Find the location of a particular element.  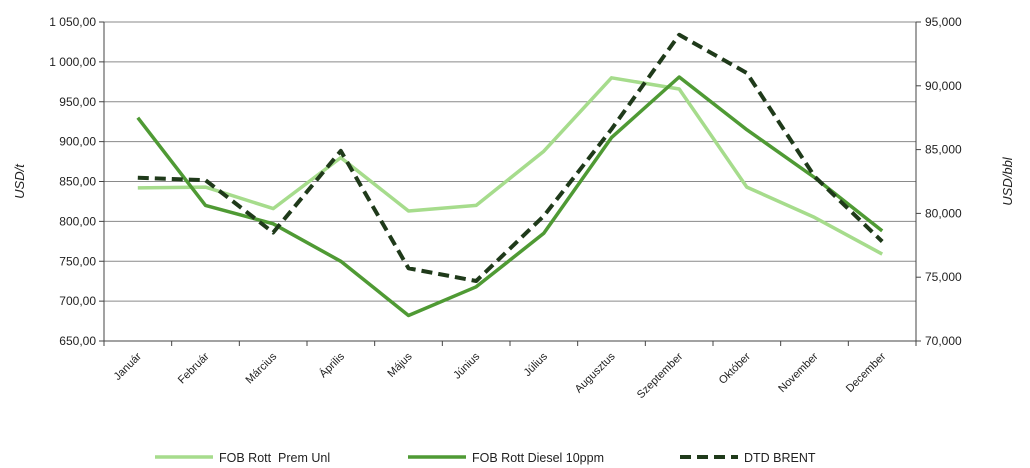

y-axis-title-right: USD/bbl is located at coordinates (1007, 181).